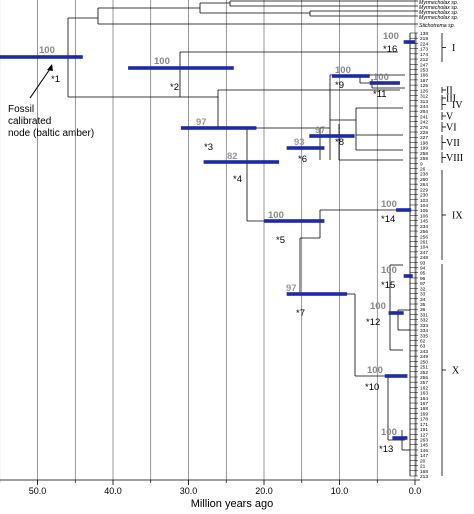  Describe the element at coordinates (424, 154) in the screenshot. I see `tip-label: 258` at that location.